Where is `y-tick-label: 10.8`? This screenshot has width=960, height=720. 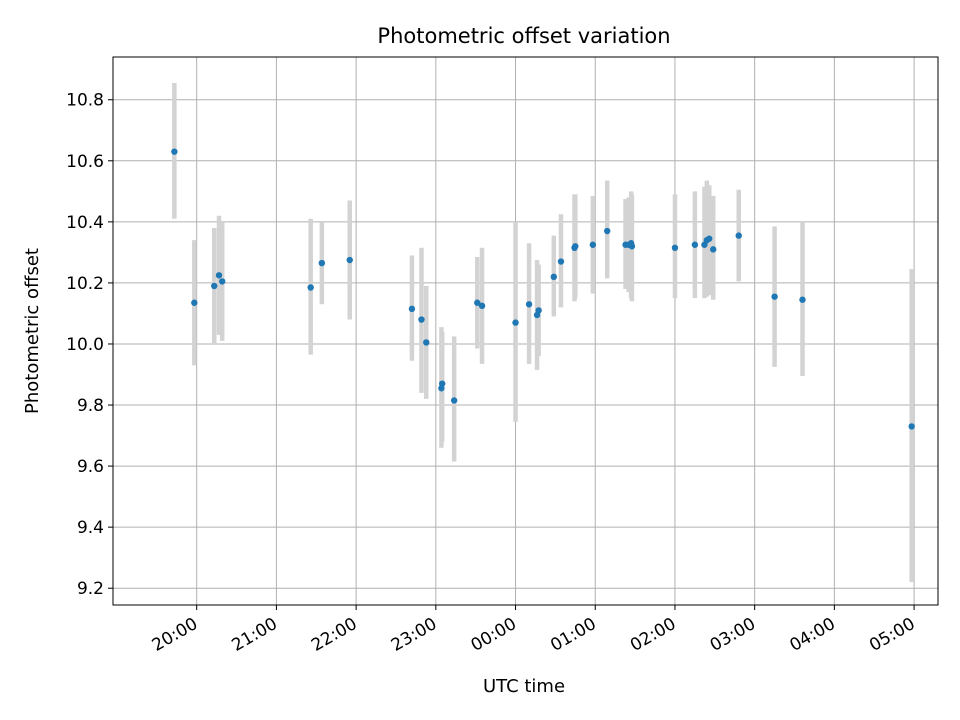 y-tick-label: 10.8 is located at coordinates (85, 101).